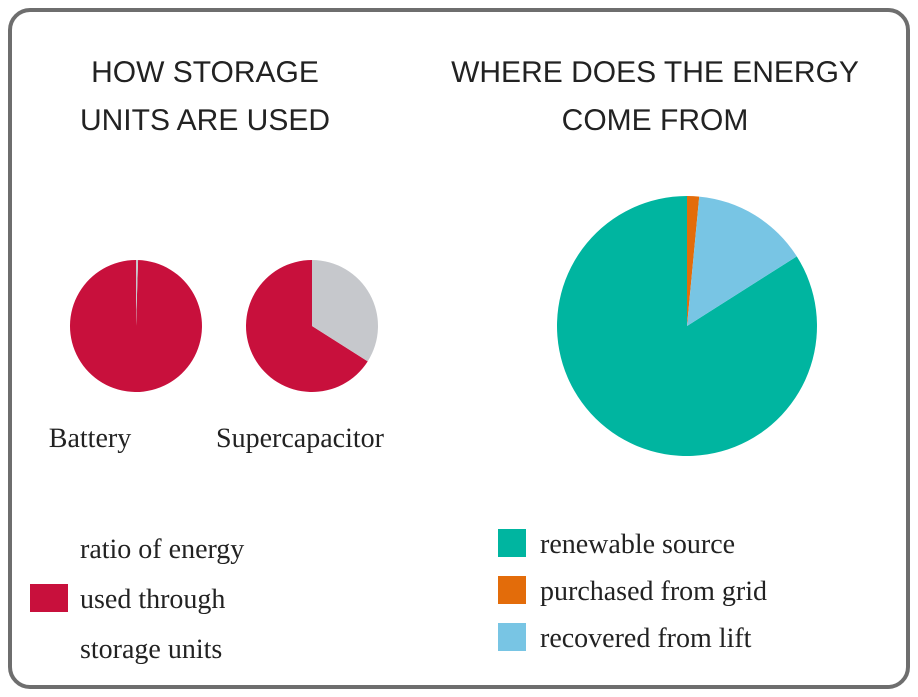 The height and width of the screenshot is (697, 918). I want to click on chart-title: WHERE DOES THE ENERGY COME FROM, so click(655, 96).